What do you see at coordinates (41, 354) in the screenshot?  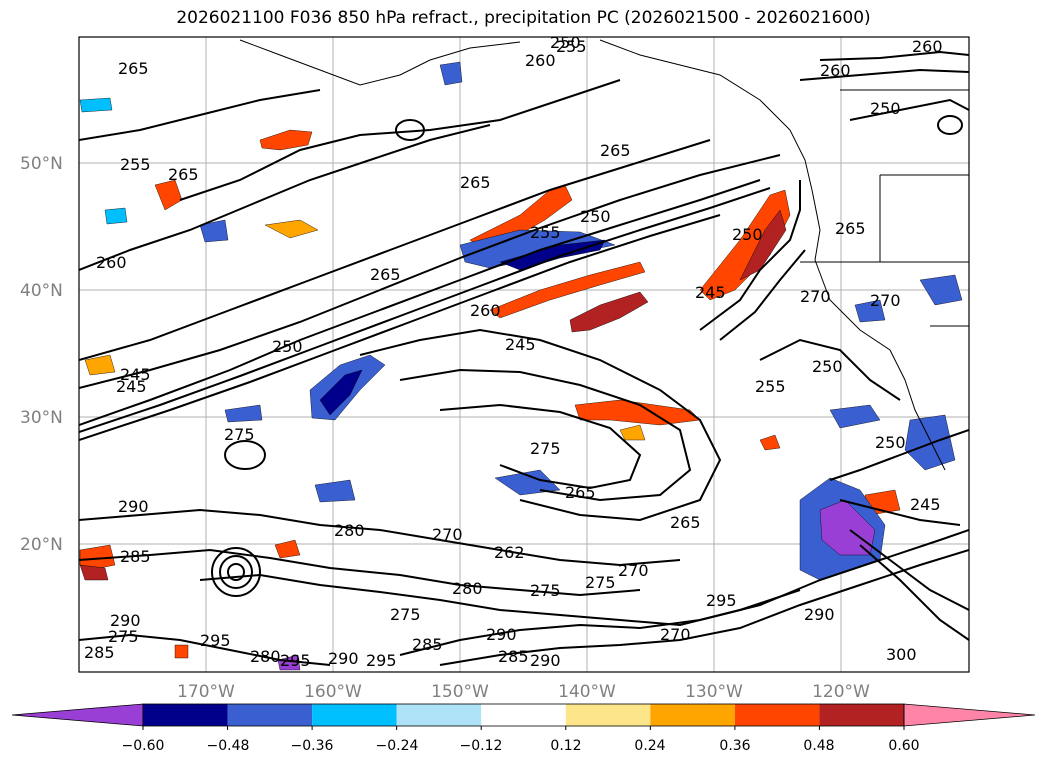 I see `latitude-labels: 50°N 40°N 30°N 20°N` at bounding box center [41, 354].